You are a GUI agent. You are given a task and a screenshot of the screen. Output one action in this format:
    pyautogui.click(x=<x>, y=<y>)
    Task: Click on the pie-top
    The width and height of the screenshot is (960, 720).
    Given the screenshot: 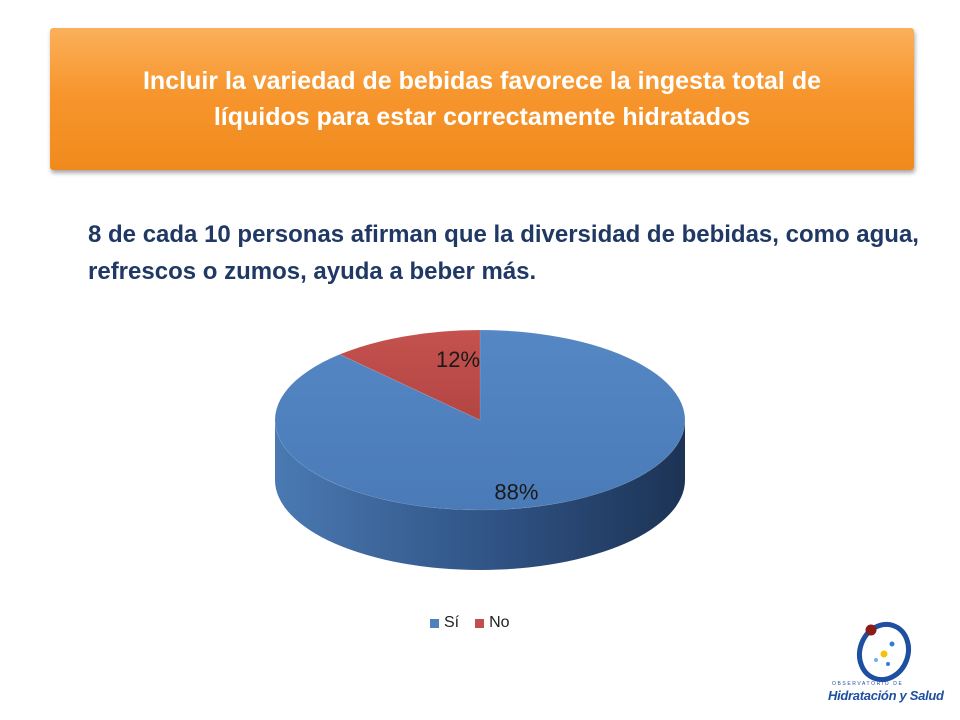 What is the action you would take?
    pyautogui.click(x=480, y=420)
    